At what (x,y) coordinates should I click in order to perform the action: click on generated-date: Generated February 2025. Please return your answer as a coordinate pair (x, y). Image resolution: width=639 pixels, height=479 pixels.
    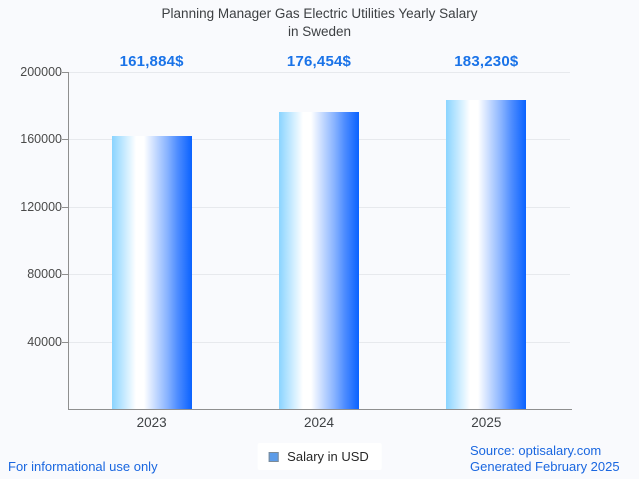
    Looking at the image, I should click on (545, 466).